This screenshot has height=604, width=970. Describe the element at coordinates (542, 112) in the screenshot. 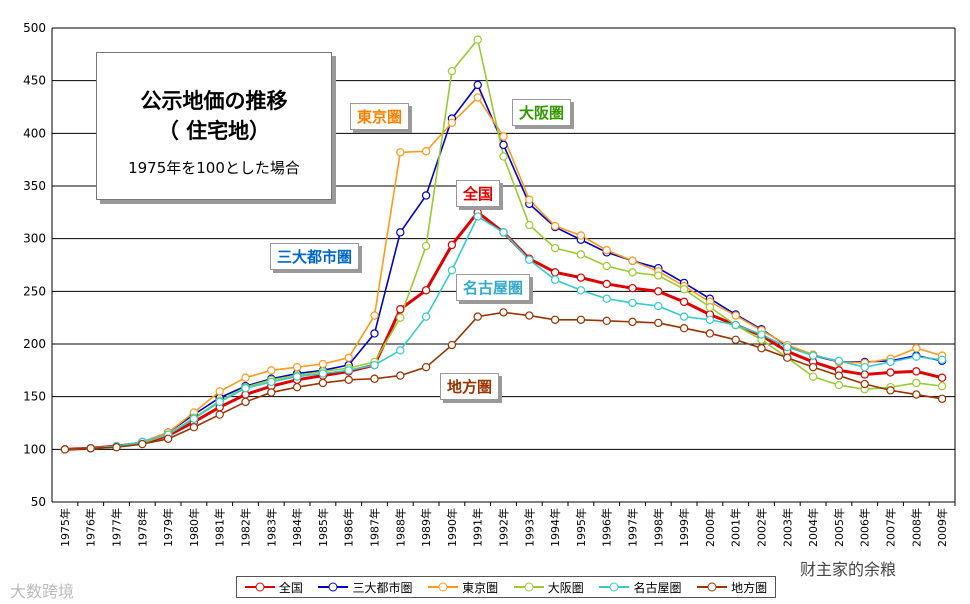

I see `annotation-osaka: 大阪圏` at that location.